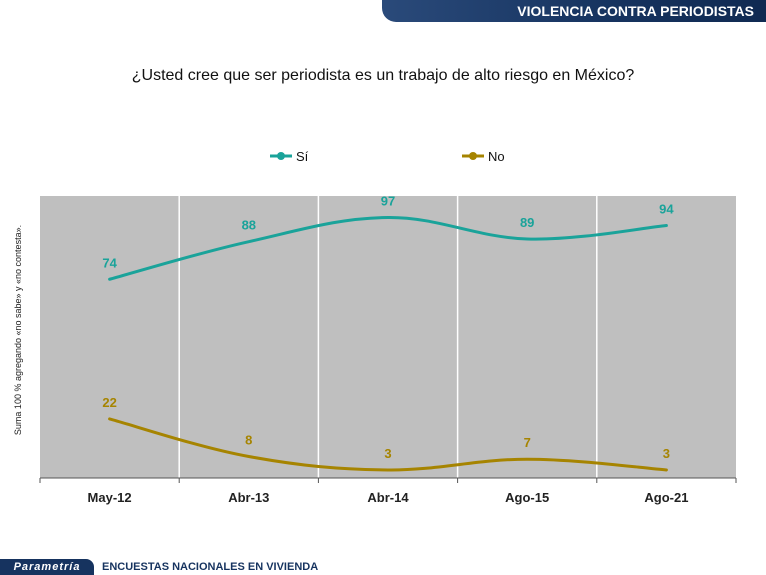 This screenshot has width=766, height=575. I want to click on data-label: 97, so click(388, 200).